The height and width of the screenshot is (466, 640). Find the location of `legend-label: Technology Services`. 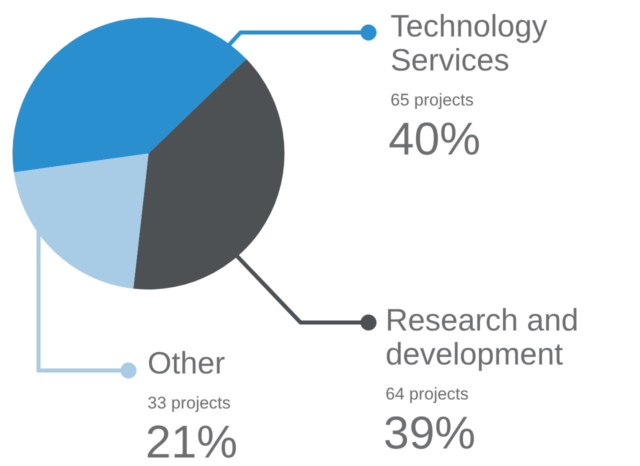

legend-label: Technology Services is located at coordinates (469, 43).